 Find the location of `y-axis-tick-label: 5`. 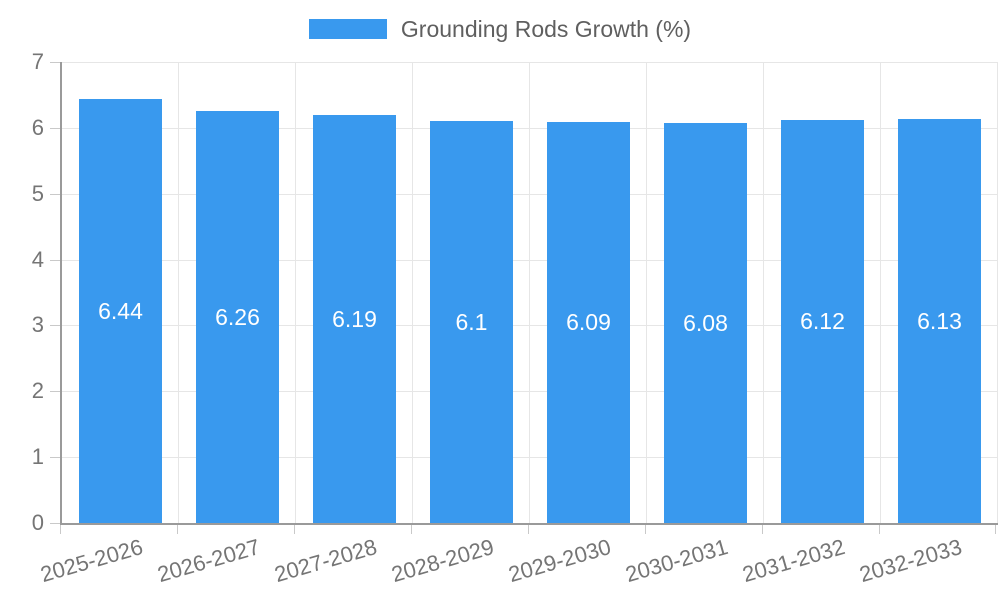

y-axis-tick-label: 5 is located at coordinates (37, 193).